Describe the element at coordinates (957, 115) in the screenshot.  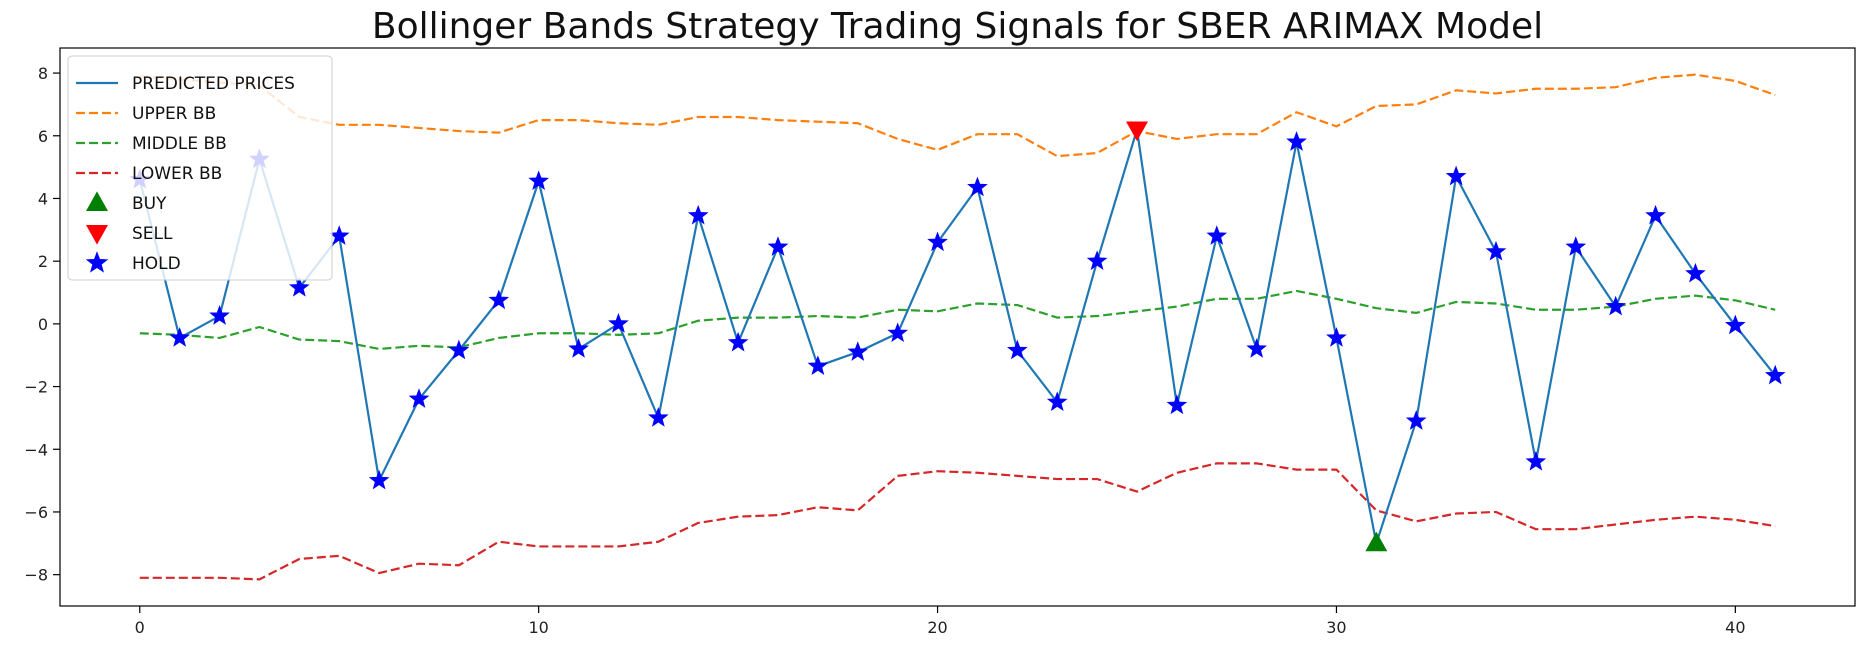
I see `upper-bb-line` at that location.